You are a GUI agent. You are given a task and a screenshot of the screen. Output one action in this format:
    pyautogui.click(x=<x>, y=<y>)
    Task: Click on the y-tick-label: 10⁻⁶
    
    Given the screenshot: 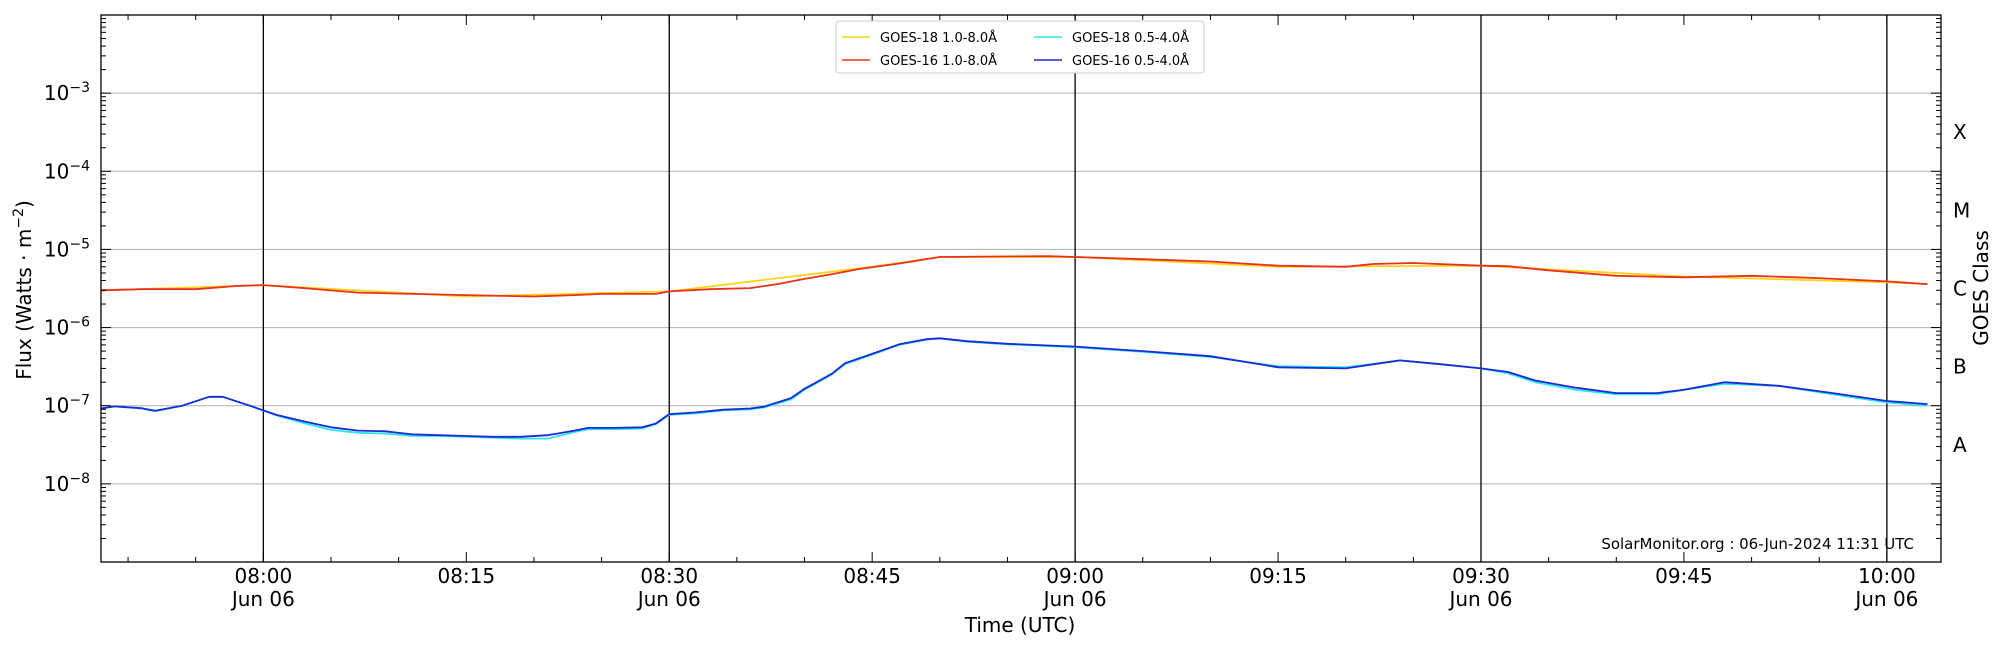 What is the action you would take?
    pyautogui.click(x=67, y=327)
    